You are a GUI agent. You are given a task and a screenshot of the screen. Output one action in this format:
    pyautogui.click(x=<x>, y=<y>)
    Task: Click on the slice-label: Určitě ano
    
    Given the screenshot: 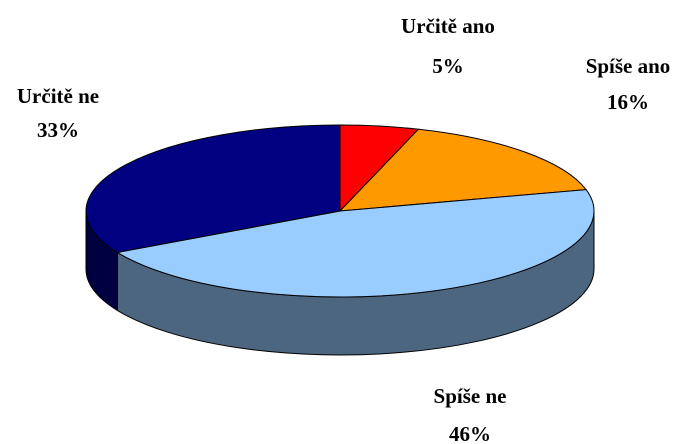 What is the action you would take?
    pyautogui.click(x=448, y=26)
    